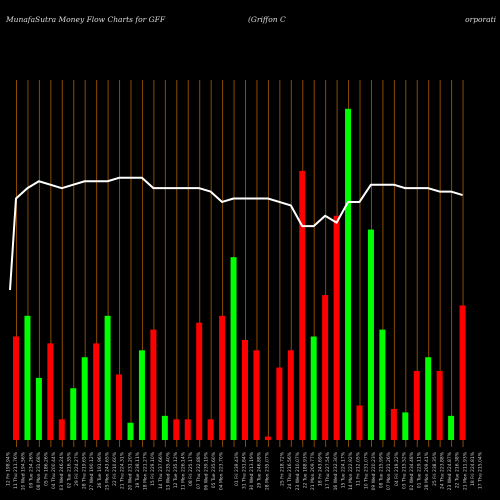  Describe the element at coordinates (199, 470) in the screenshot. I see `x-tick-label: 07 Thu 232.88%` at that location.